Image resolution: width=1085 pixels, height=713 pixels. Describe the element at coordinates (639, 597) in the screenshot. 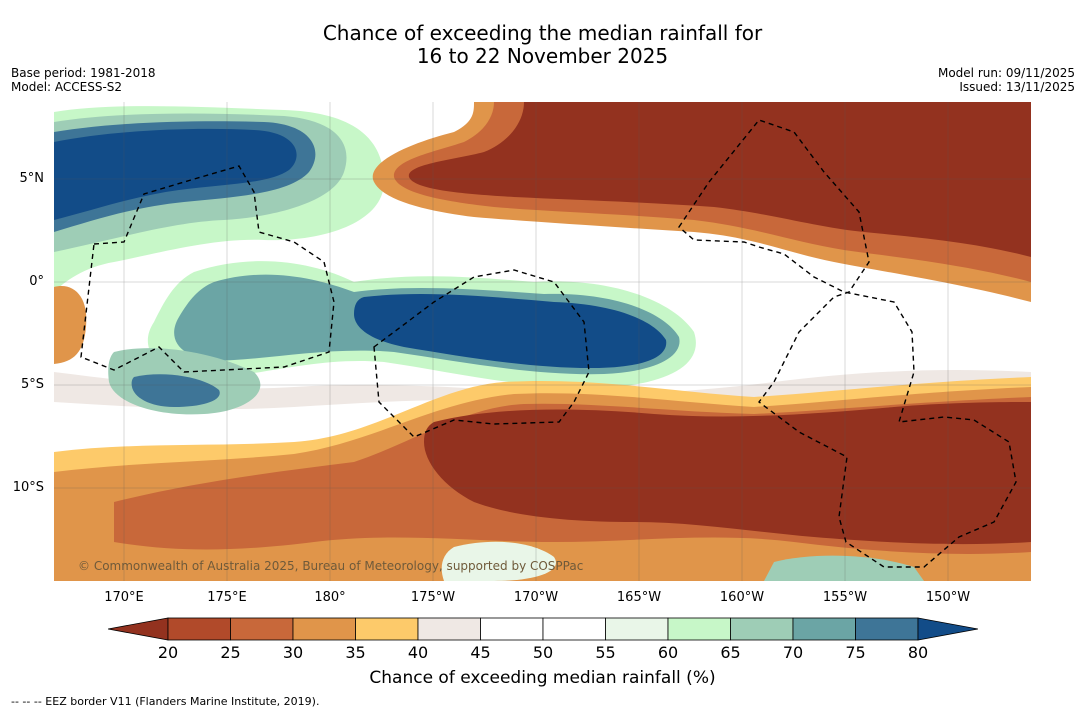

I see `lon-label-165w: 165°W` at that location.